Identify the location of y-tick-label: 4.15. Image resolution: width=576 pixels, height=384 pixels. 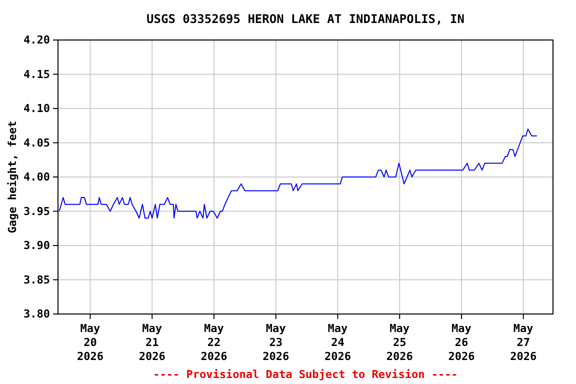
(37, 74).